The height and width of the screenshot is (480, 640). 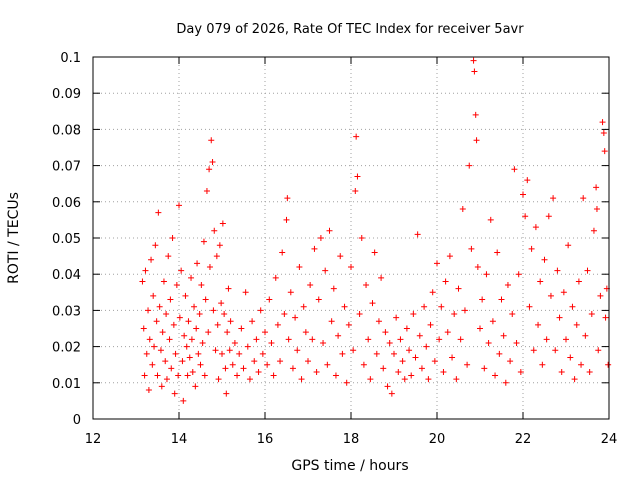 I want to click on x-tick-label: 24, so click(x=609, y=439).